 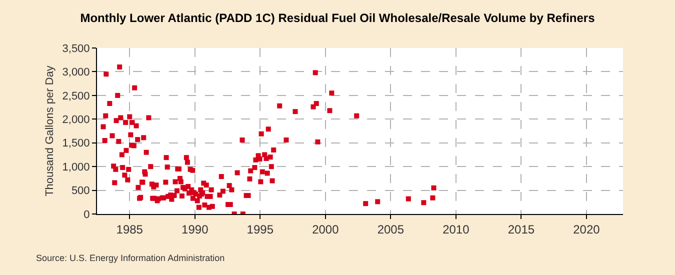 What do you see at coordinates (338, 18) in the screenshot?
I see `chart-title: Monthly Lower Atlantic (PADD 1C) Residual Fuel Oil Wholesale/Resale Volume by Refiners` at bounding box center [338, 18].